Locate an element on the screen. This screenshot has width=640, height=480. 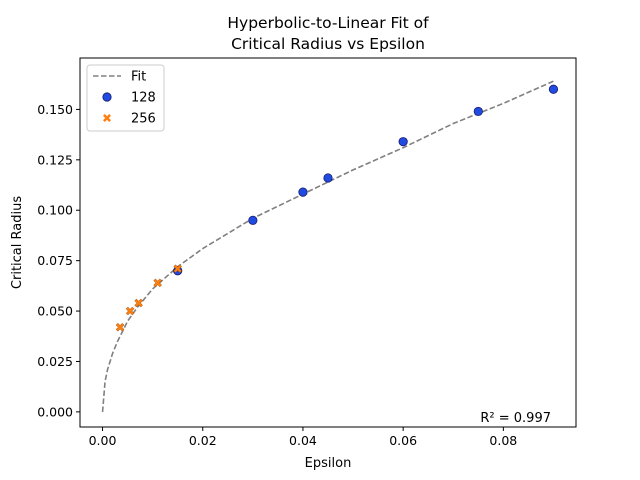
y-axis-label: Critical Radius is located at coordinates (17, 242).